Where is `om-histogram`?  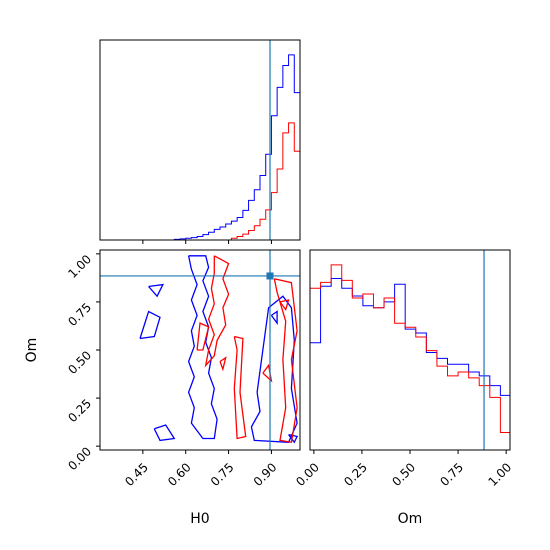
om-histogram is located at coordinates (410, 357).